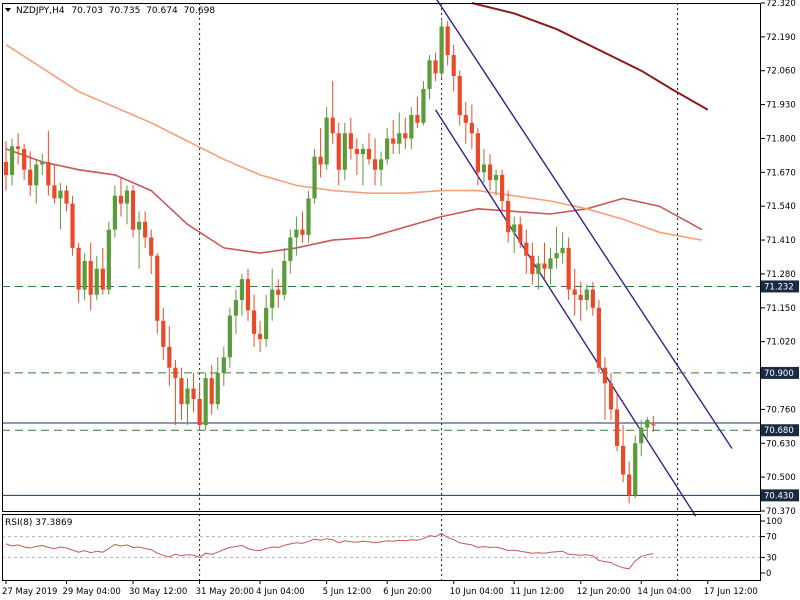 The width and height of the screenshot is (800, 600). Describe the element at coordinates (329, 551) in the screenshot. I see `rsi-line` at that location.